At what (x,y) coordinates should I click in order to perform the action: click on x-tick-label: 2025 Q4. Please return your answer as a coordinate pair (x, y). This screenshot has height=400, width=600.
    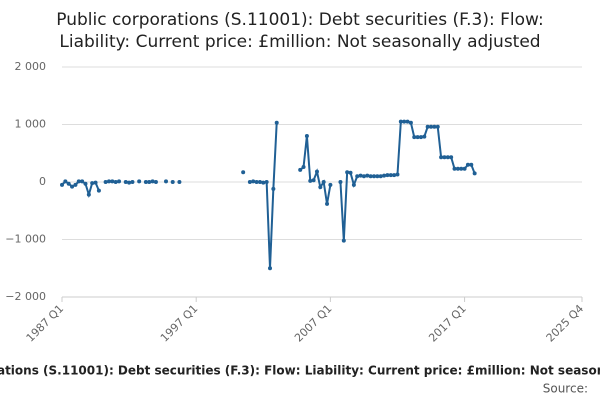
    Looking at the image, I should click on (565, 323).